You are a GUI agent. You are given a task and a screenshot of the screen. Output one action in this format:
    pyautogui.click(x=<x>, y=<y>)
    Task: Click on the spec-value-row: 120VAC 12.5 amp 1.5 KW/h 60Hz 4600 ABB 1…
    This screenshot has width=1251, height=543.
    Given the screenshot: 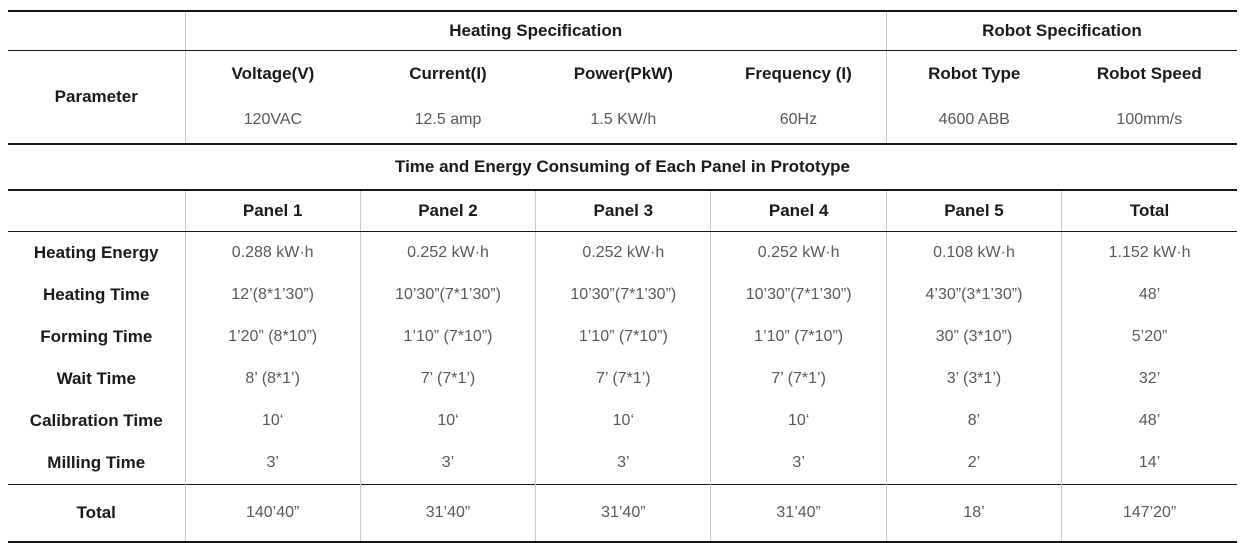 What is the action you would take?
    pyautogui.click(x=622, y=120)
    